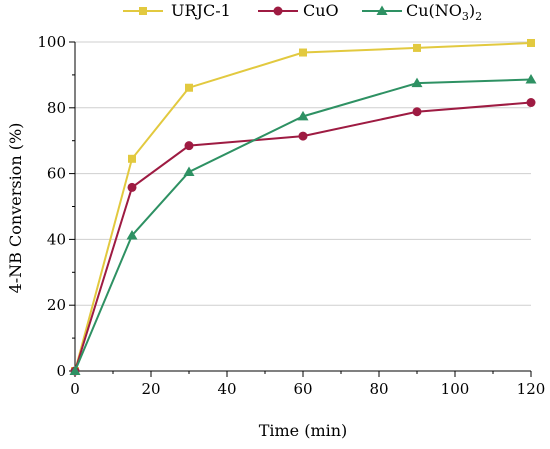 The image size is (550, 449). What do you see at coordinates (56, 174) in the screenshot?
I see `y-tick-label-60: 60` at bounding box center [56, 174].